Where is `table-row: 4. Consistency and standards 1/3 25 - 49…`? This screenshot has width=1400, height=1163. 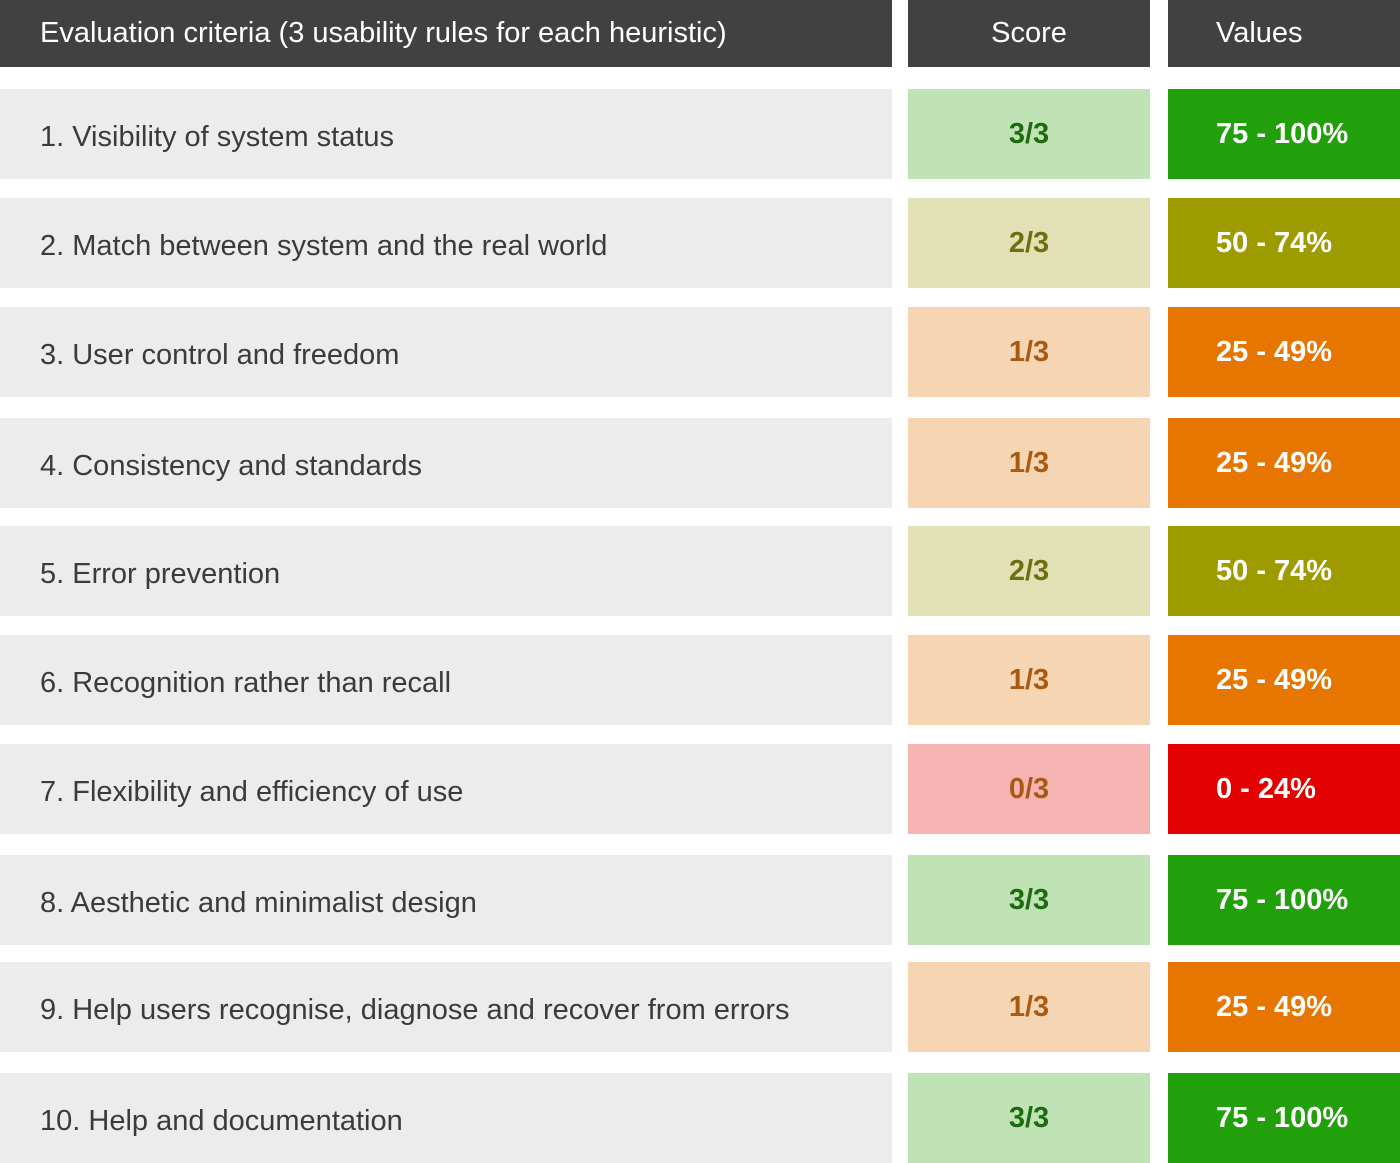
table-row: 4. Consistency and standards 1/3 25 - 49… is located at coordinates (700, 463).